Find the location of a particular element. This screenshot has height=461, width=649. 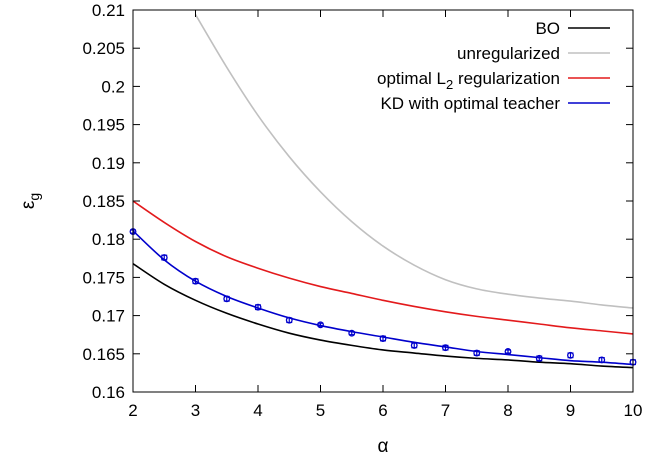

legend-label-suffix: regularization is located at coordinates (506, 78).